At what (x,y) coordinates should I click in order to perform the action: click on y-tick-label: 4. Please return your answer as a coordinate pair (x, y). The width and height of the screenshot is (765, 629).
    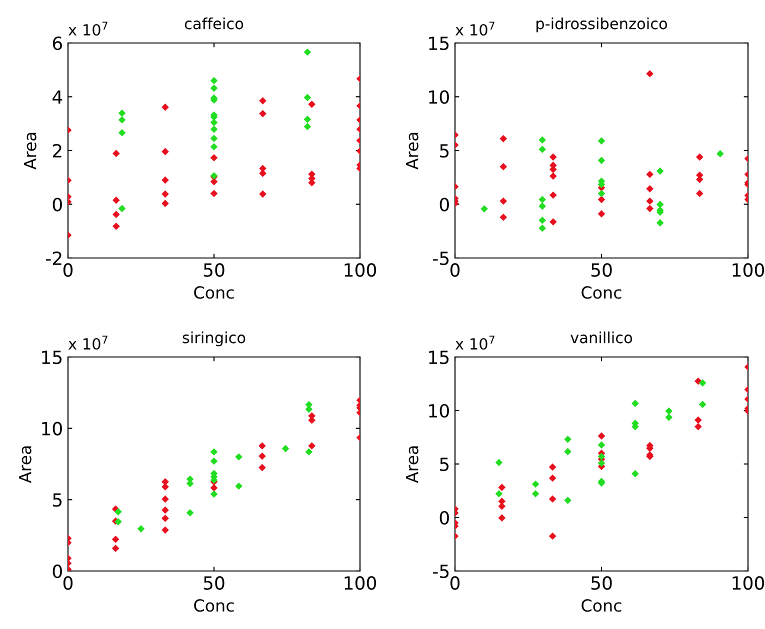
    Looking at the image, I should click on (57, 97).